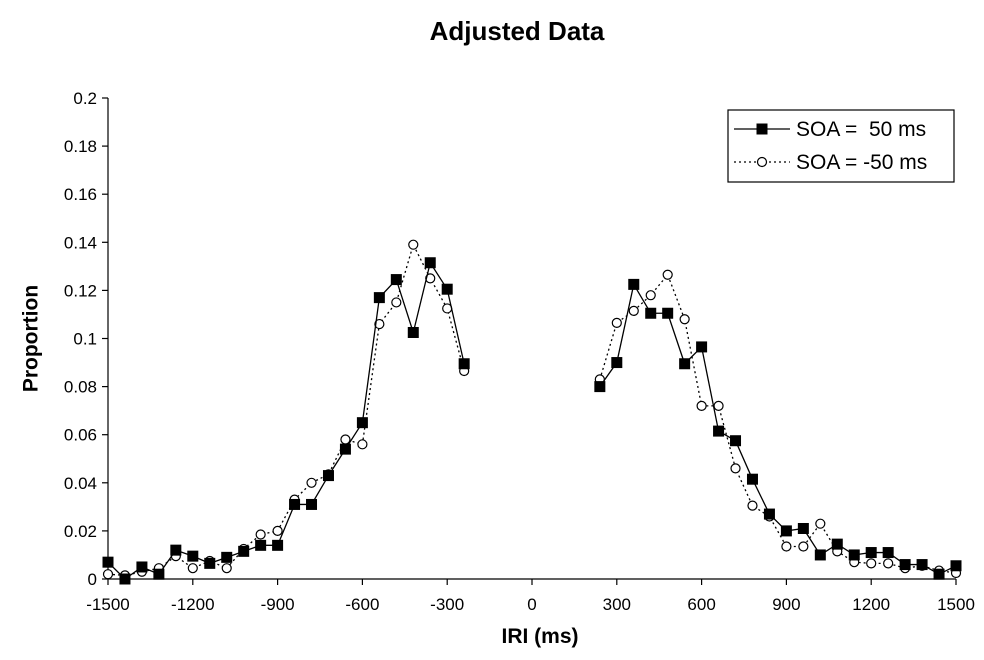  Describe the element at coordinates (92, 579) in the screenshot. I see `y-tick-label: 0` at that location.